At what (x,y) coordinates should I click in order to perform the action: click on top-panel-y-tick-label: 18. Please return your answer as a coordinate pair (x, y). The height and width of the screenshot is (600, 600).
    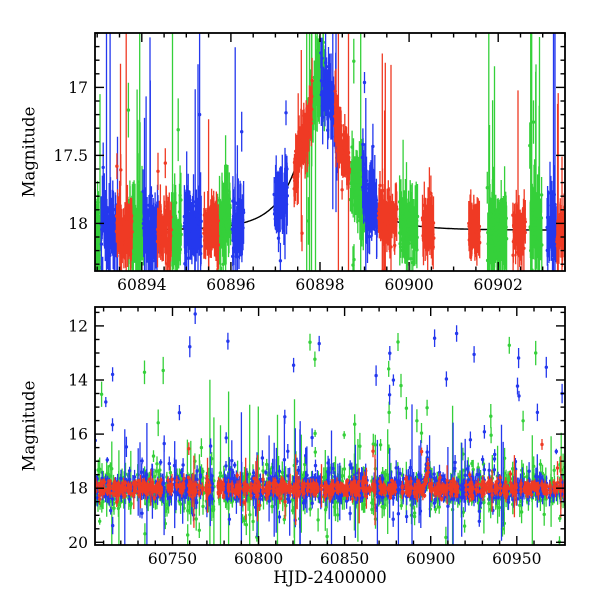
    Looking at the image, I should click on (78, 224).